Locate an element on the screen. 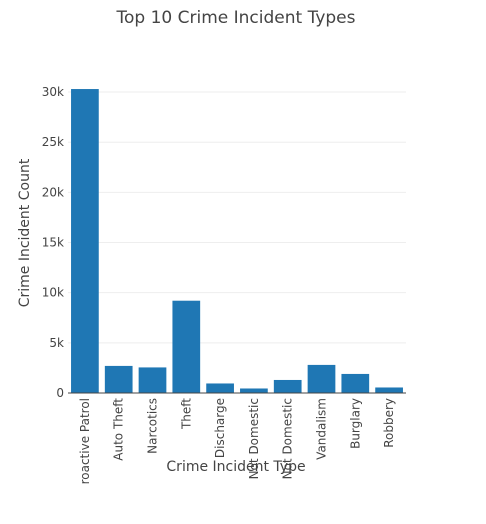 The width and height of the screenshot is (486, 524). y-tick-label: 25k is located at coordinates (53, 142).